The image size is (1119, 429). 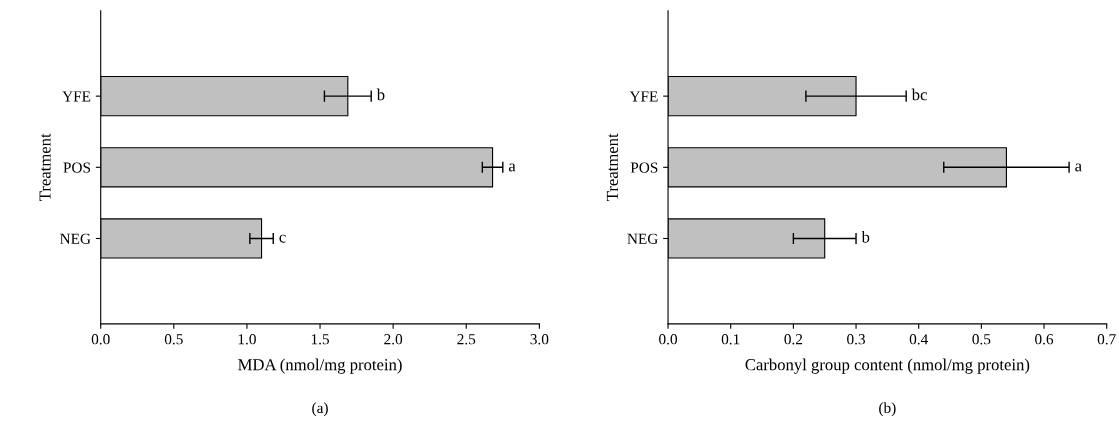 I want to click on annotation: bc, so click(x=919, y=94).